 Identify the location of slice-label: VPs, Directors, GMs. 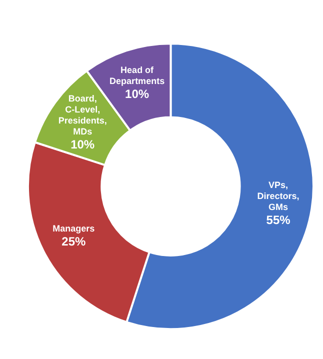
(278, 196).